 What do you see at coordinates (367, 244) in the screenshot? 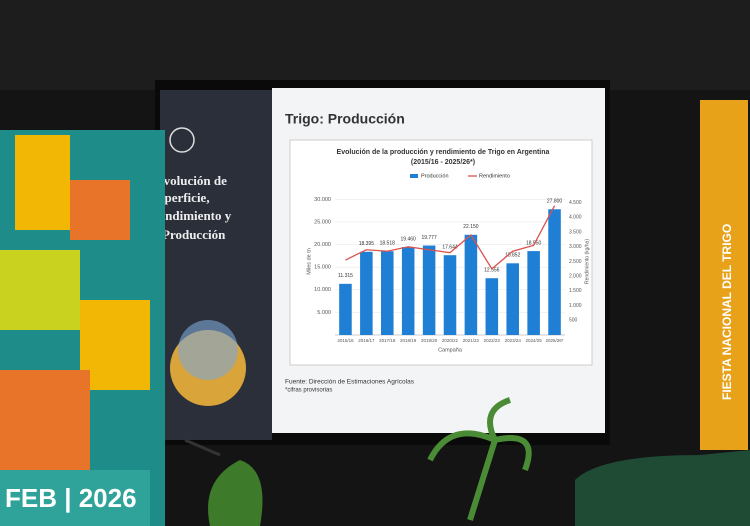
I see `data-label: 18.395` at bounding box center [367, 244].